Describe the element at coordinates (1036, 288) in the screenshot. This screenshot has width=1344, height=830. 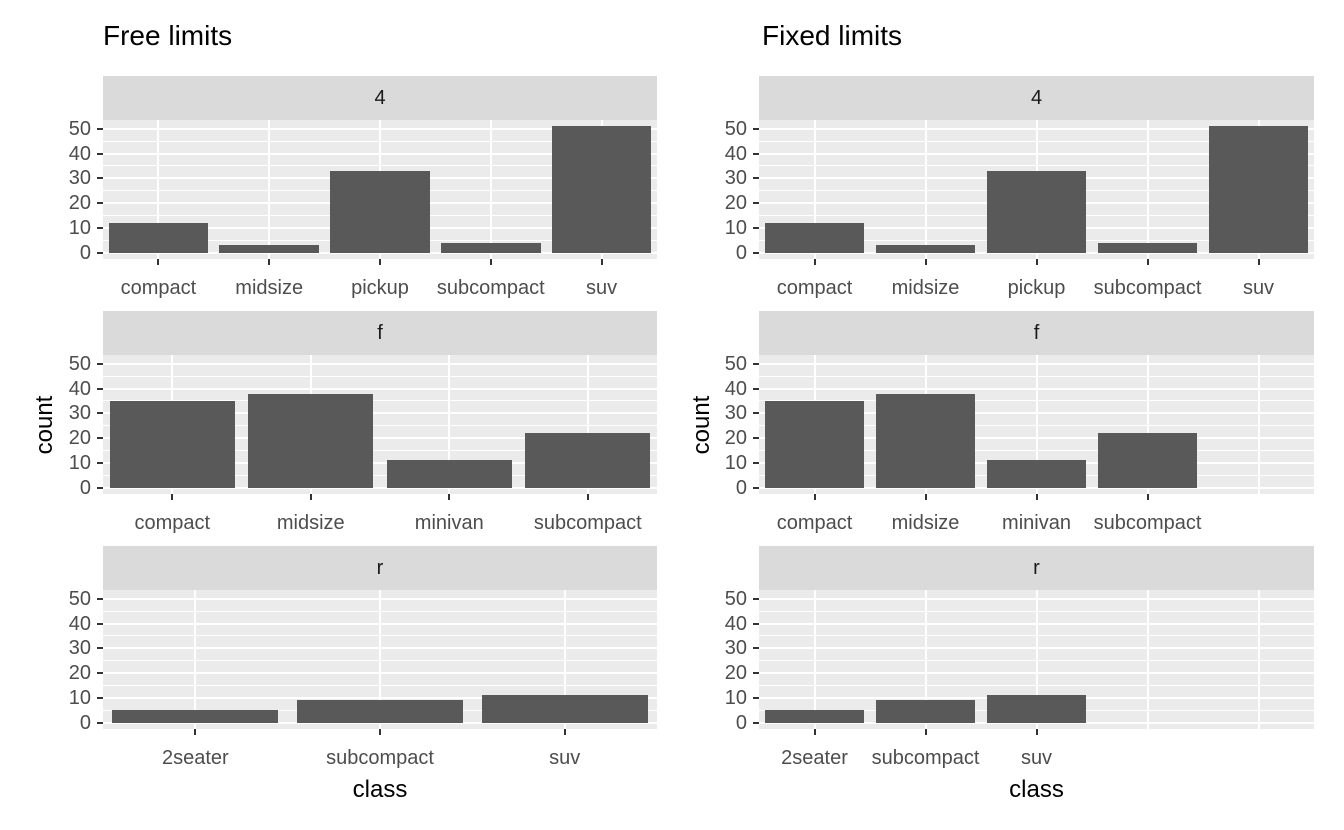
I see `x-tick-label: pickup` at that location.